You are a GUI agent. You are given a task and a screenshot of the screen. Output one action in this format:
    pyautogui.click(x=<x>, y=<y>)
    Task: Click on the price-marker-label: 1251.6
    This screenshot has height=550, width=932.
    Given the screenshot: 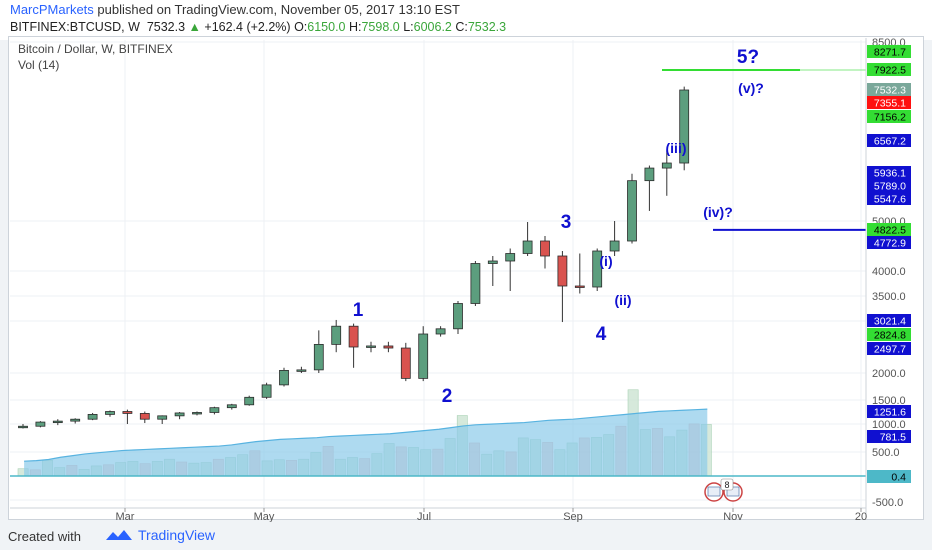 What is the action you would take?
    pyautogui.click(x=890, y=413)
    